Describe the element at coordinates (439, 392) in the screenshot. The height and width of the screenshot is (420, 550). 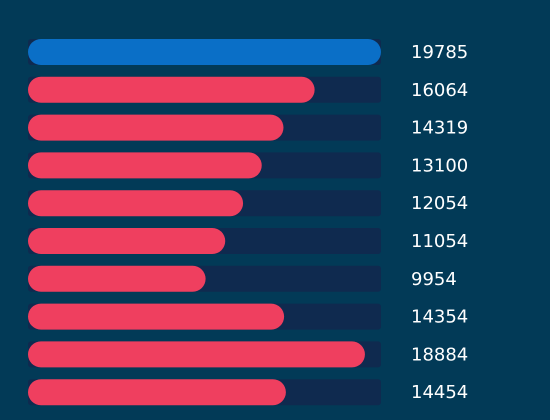
I see `value-label: 14454` at that location.